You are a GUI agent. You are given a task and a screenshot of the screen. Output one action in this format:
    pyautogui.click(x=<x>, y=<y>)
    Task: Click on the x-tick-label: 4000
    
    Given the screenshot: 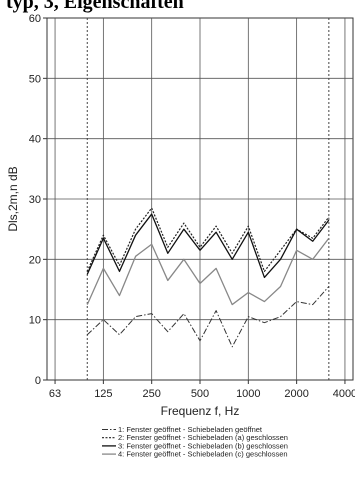 What is the action you would take?
    pyautogui.click(x=344, y=394)
    